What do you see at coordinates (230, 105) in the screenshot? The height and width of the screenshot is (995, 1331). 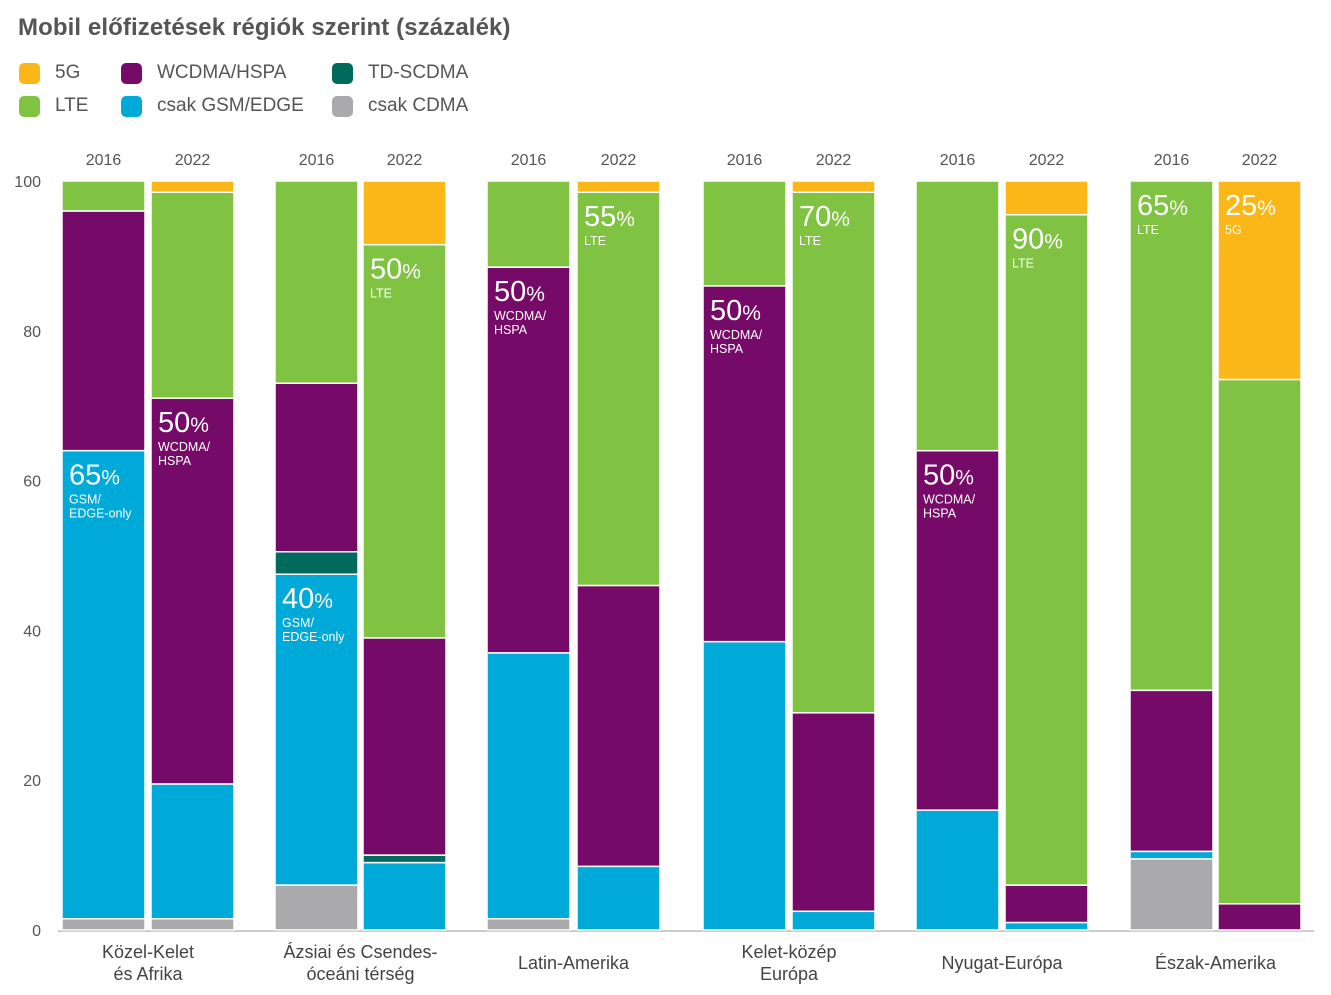 I see `legend-label-gsm: csak GSM/EDGE` at bounding box center [230, 105].